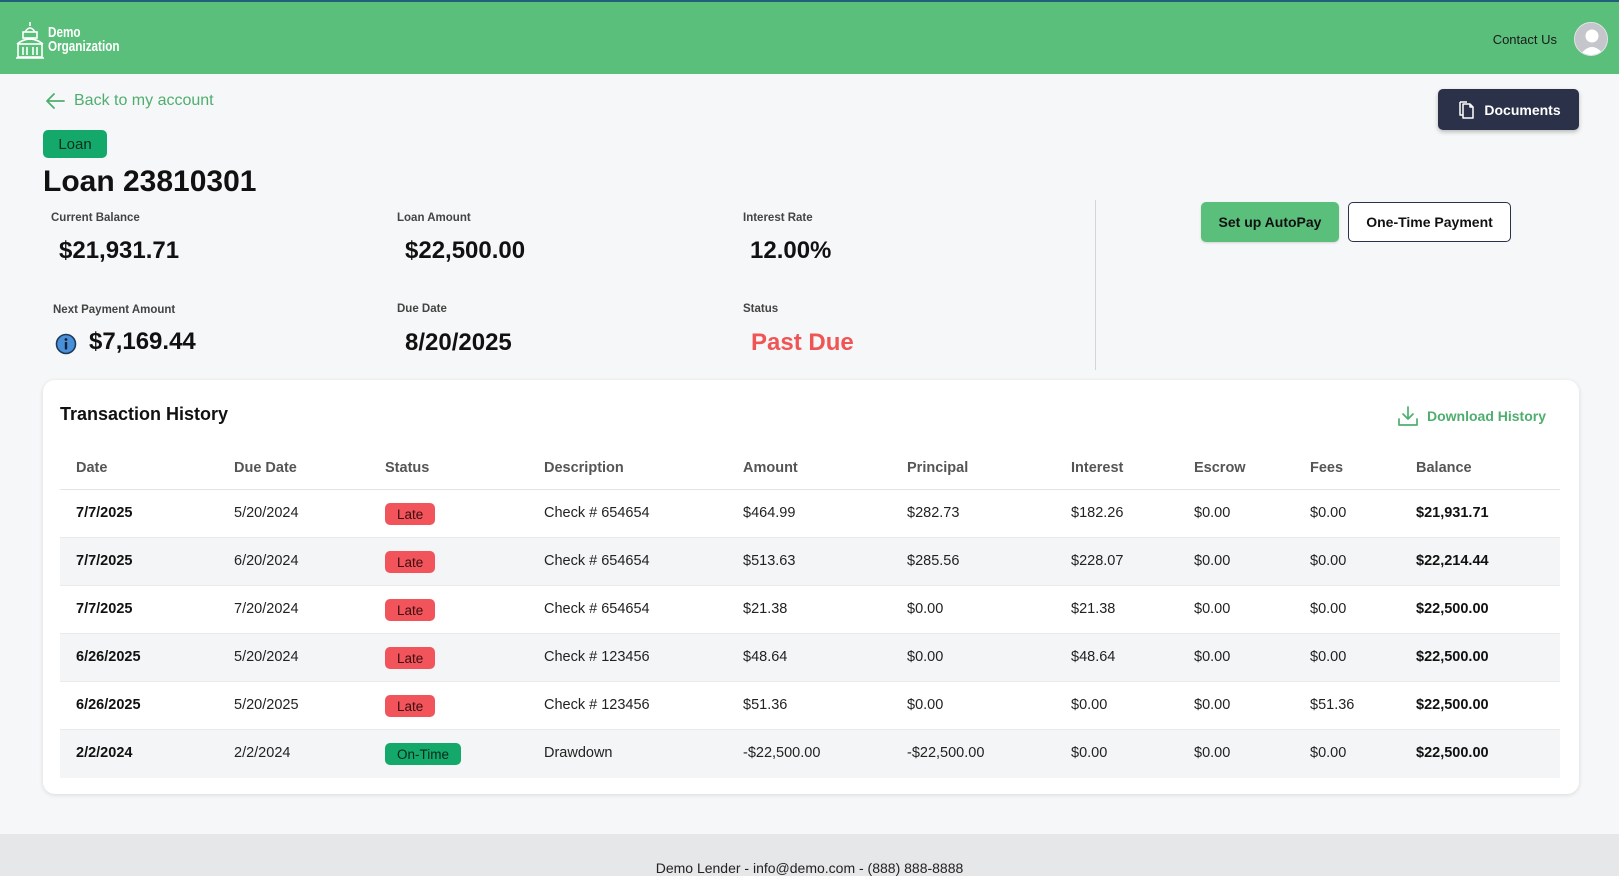 Image resolution: width=1619 pixels, height=876 pixels. Describe the element at coordinates (938, 468) in the screenshot. I see `column-header-principal: Principal` at that location.